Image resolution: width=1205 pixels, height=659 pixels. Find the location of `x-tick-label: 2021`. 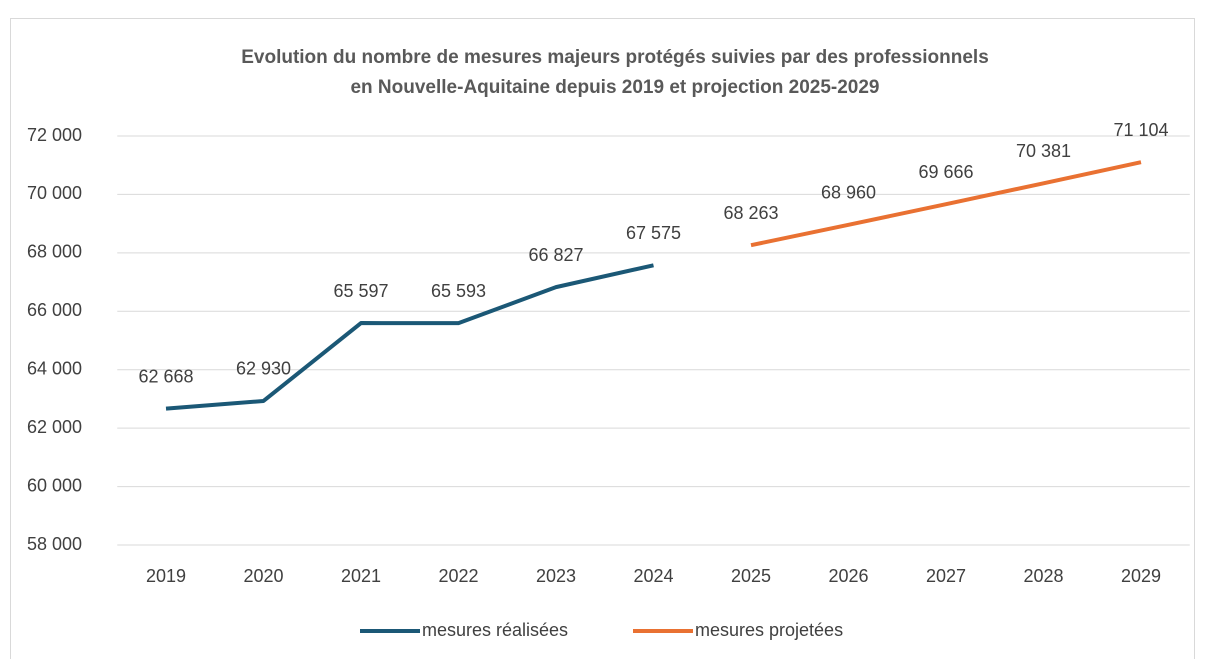

x-tick-label: 2021 is located at coordinates (361, 576).